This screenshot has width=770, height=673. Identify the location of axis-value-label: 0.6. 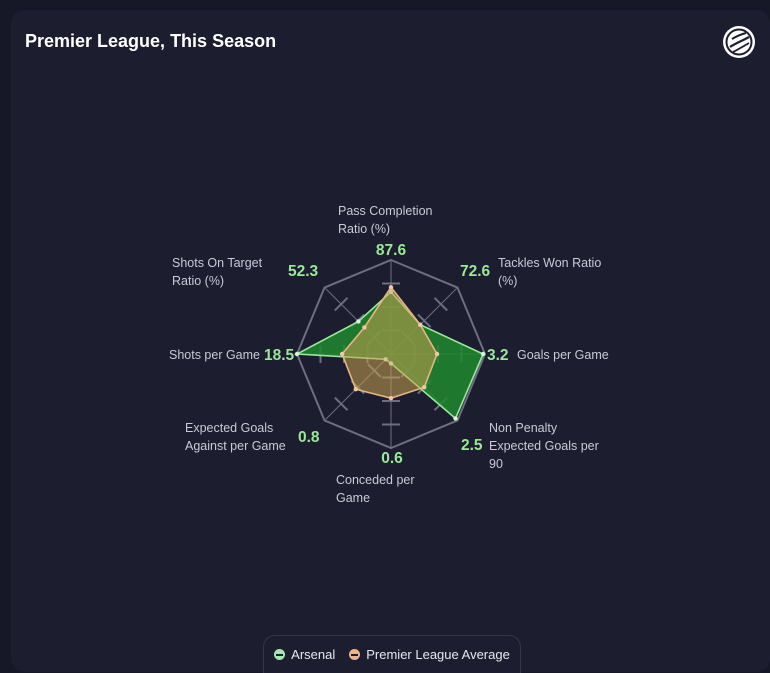
(392, 458).